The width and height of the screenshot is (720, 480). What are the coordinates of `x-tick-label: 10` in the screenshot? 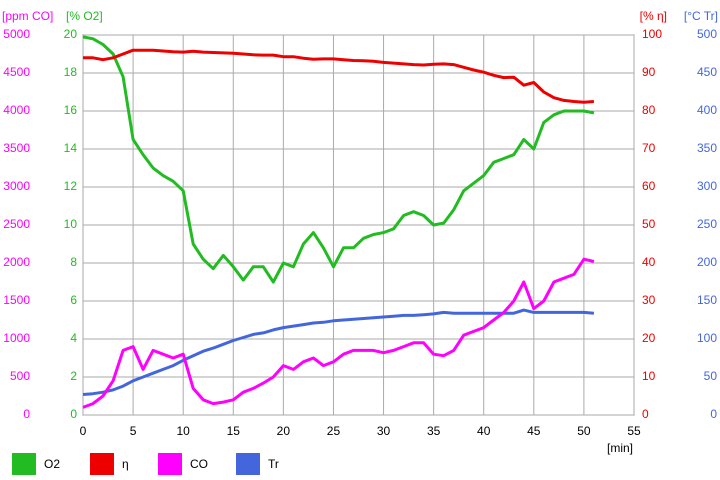 It's located at (184, 431).